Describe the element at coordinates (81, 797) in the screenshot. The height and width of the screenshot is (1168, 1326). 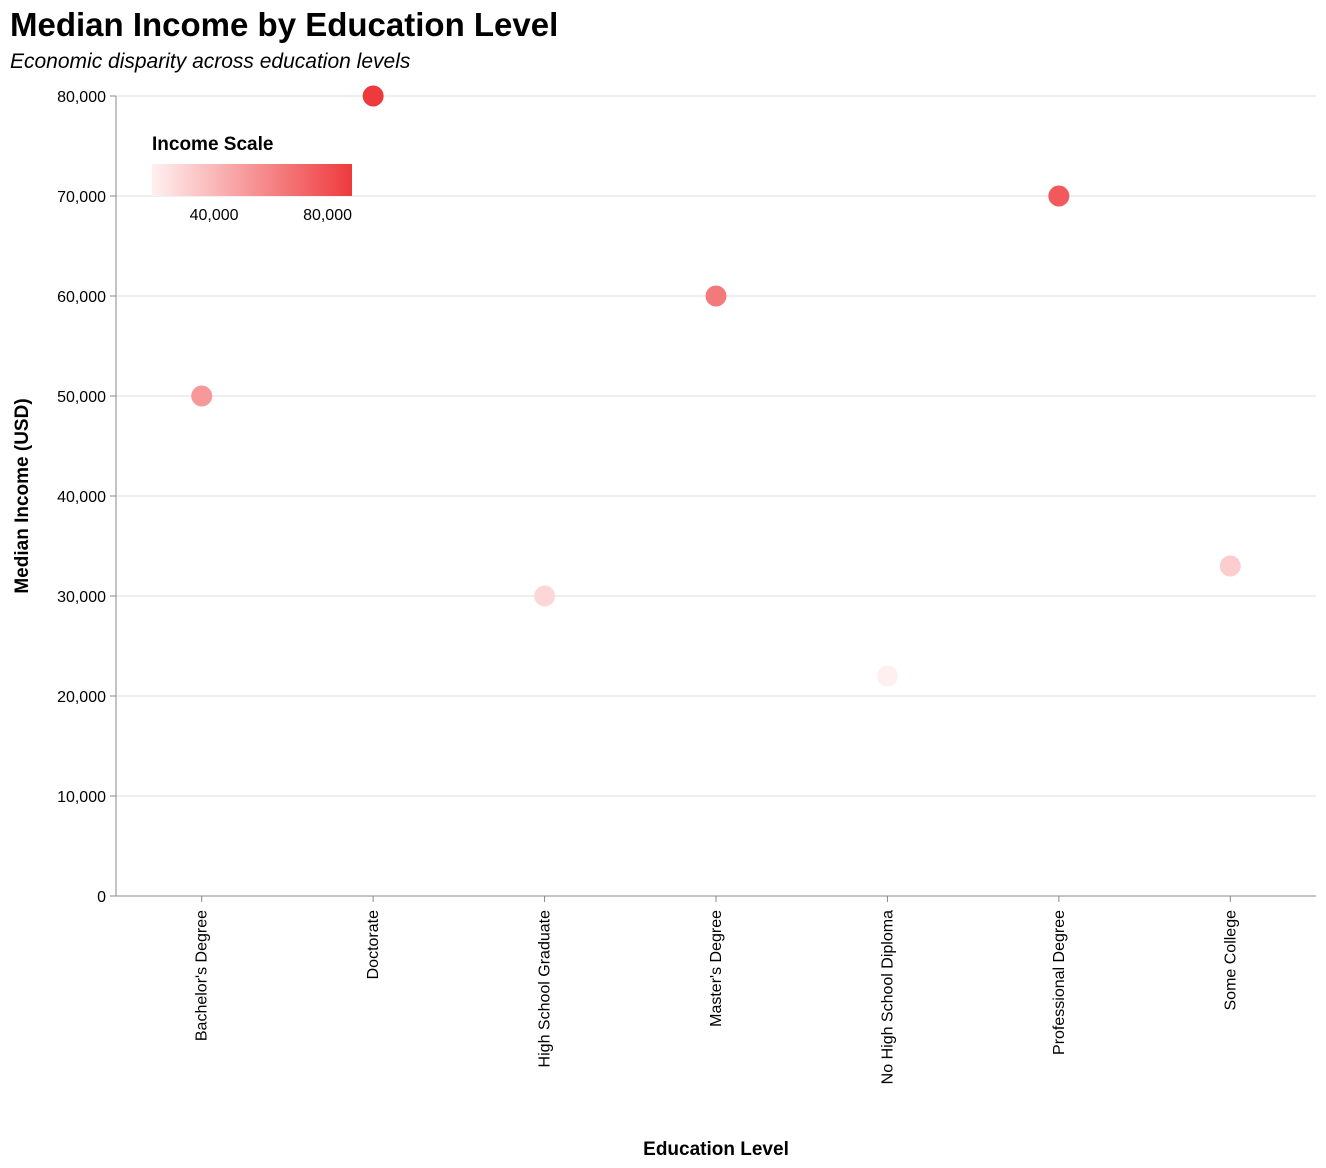
I see `y-tick-label: 10,000` at that location.